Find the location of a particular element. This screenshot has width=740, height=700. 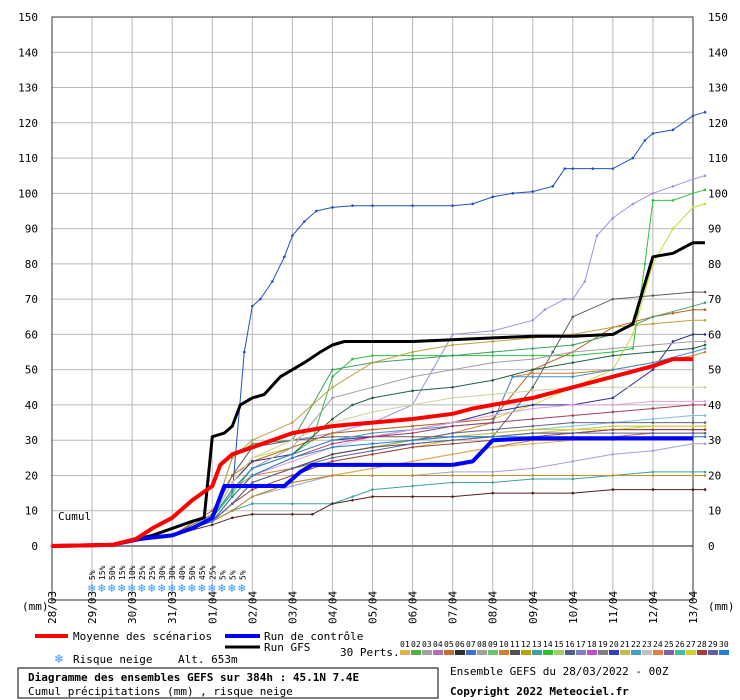

y-tick-right: 100 is located at coordinates (718, 193).